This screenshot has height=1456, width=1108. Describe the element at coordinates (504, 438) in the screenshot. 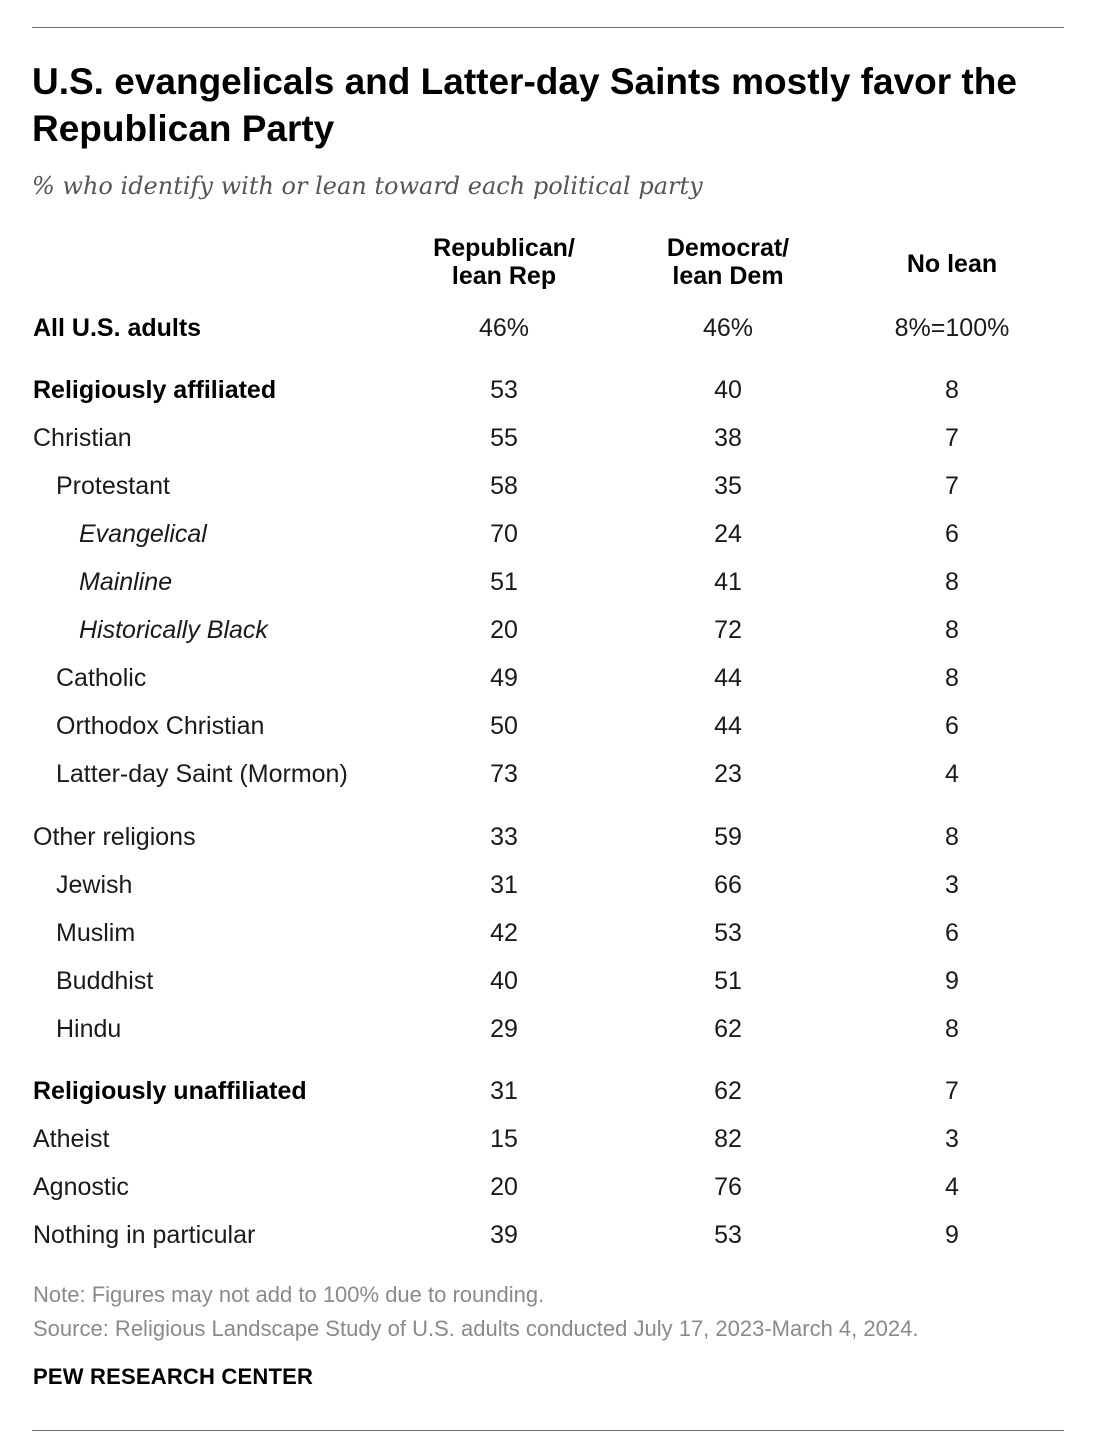

I see `republican-value: 55` at that location.